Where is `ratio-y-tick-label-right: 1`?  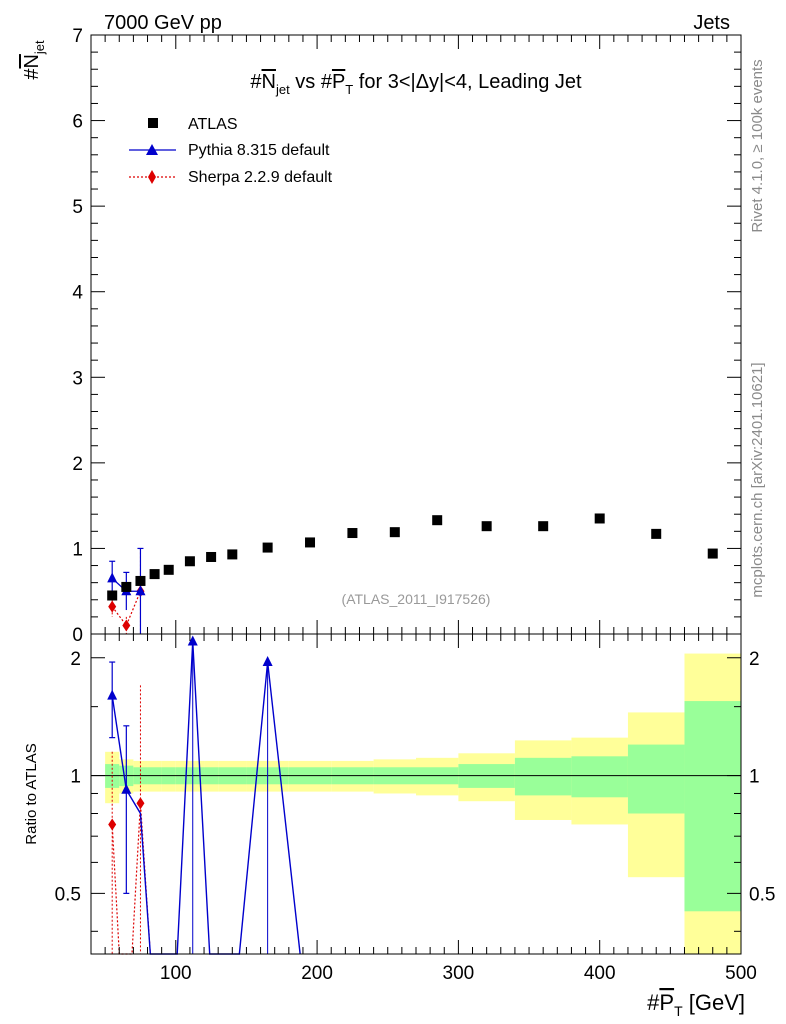
ratio-y-tick-label-right: 1 is located at coordinates (754, 777).